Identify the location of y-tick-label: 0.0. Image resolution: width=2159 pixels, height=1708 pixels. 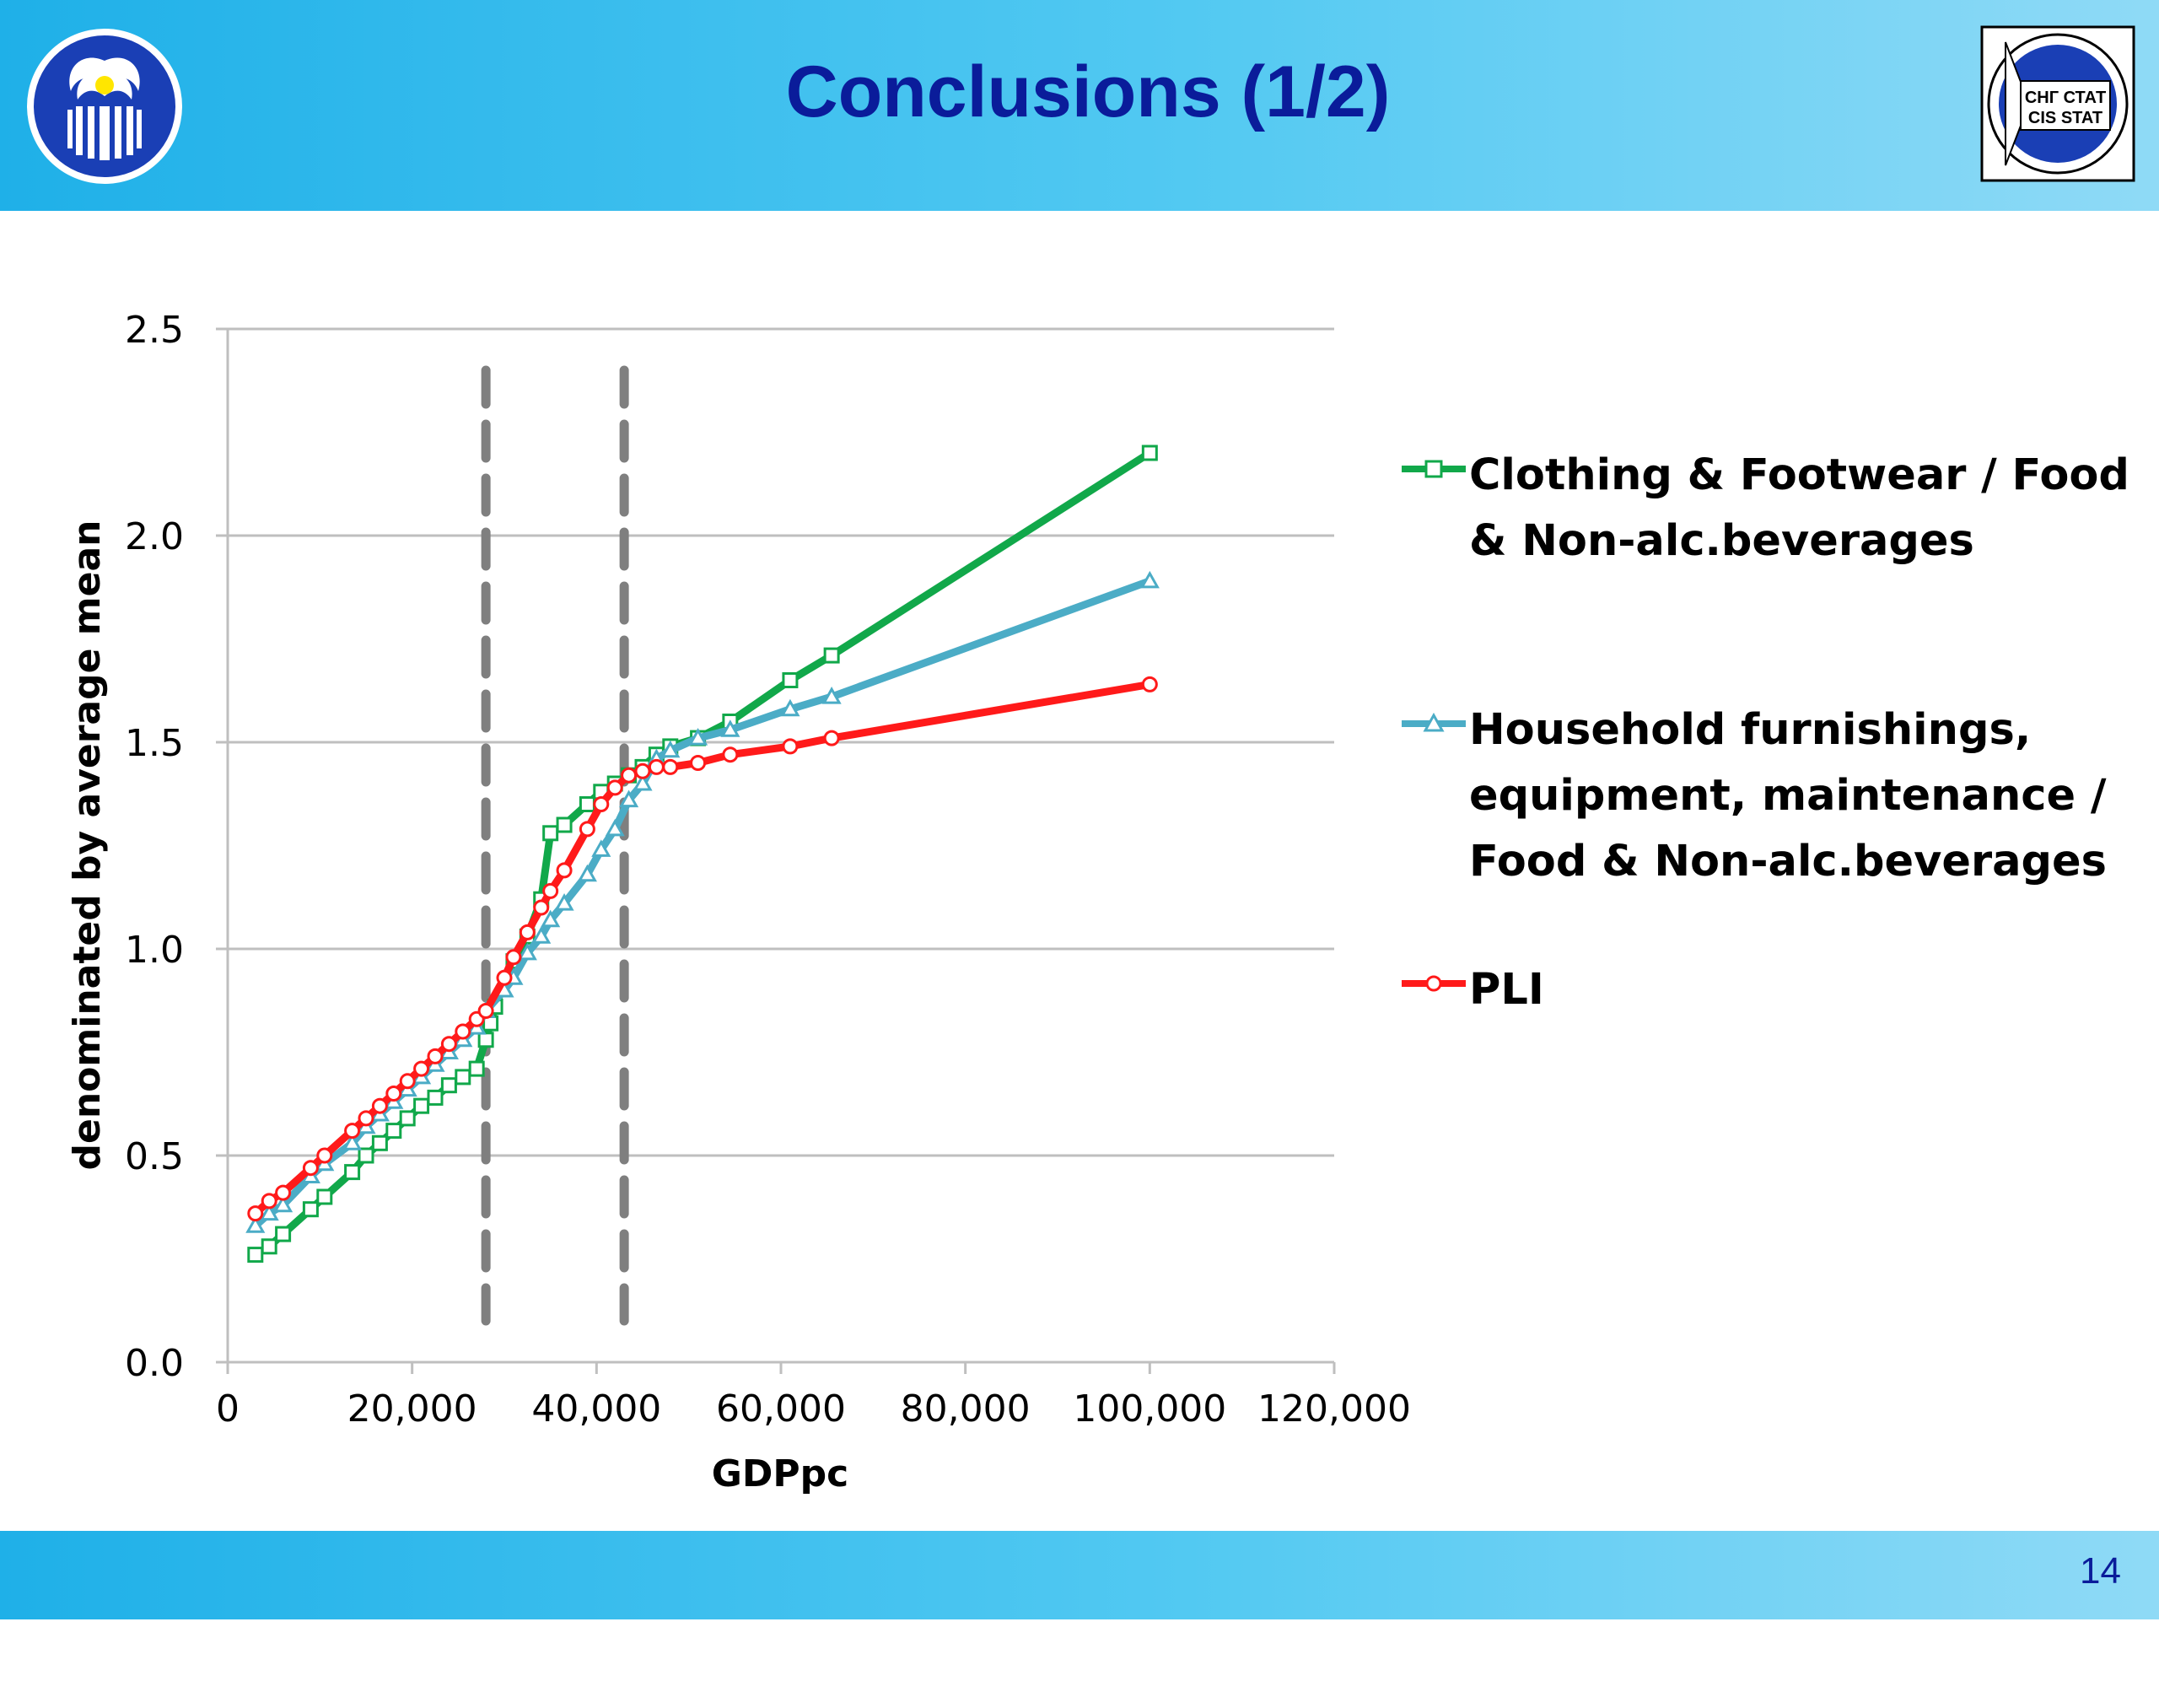
(154, 1363).